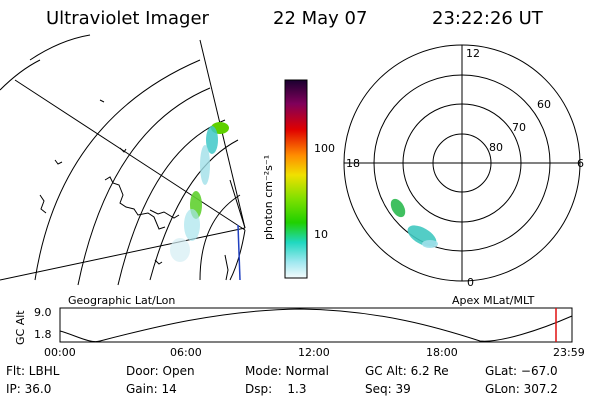 The width and height of the screenshot is (600, 400). I want to click on info-gain: Gain: 14, so click(151, 389).